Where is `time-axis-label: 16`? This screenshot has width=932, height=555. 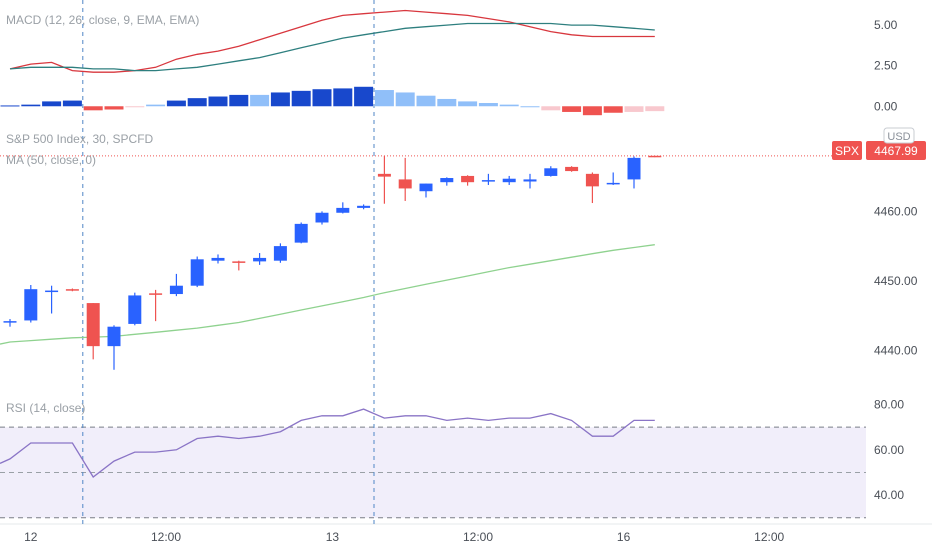 time-axis-label: 16 is located at coordinates (624, 537).